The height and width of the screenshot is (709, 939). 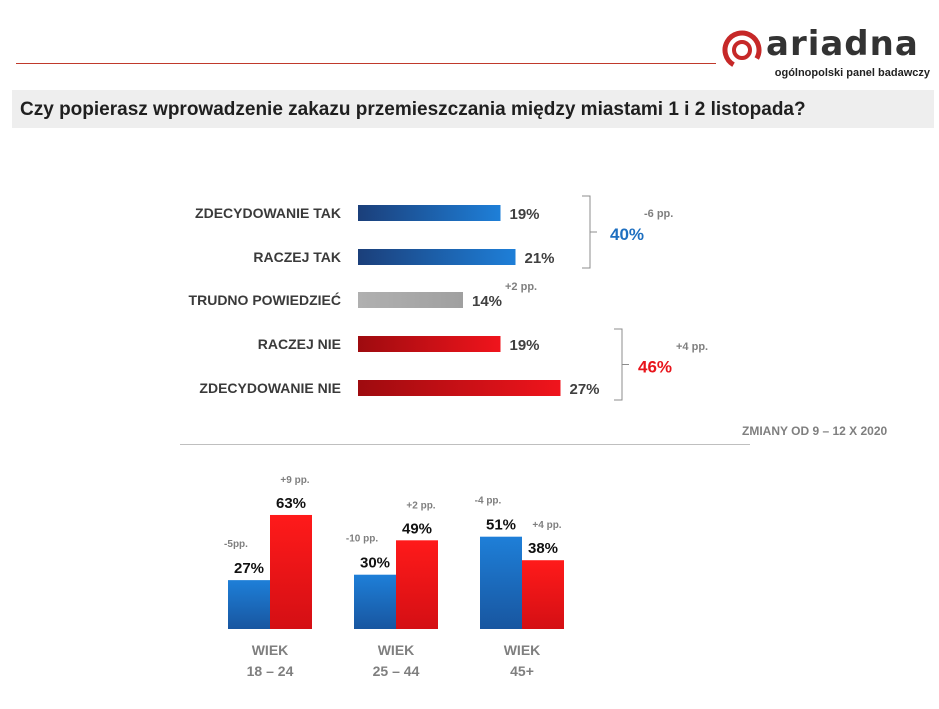 I want to click on column-value: 38%, so click(x=543, y=548).